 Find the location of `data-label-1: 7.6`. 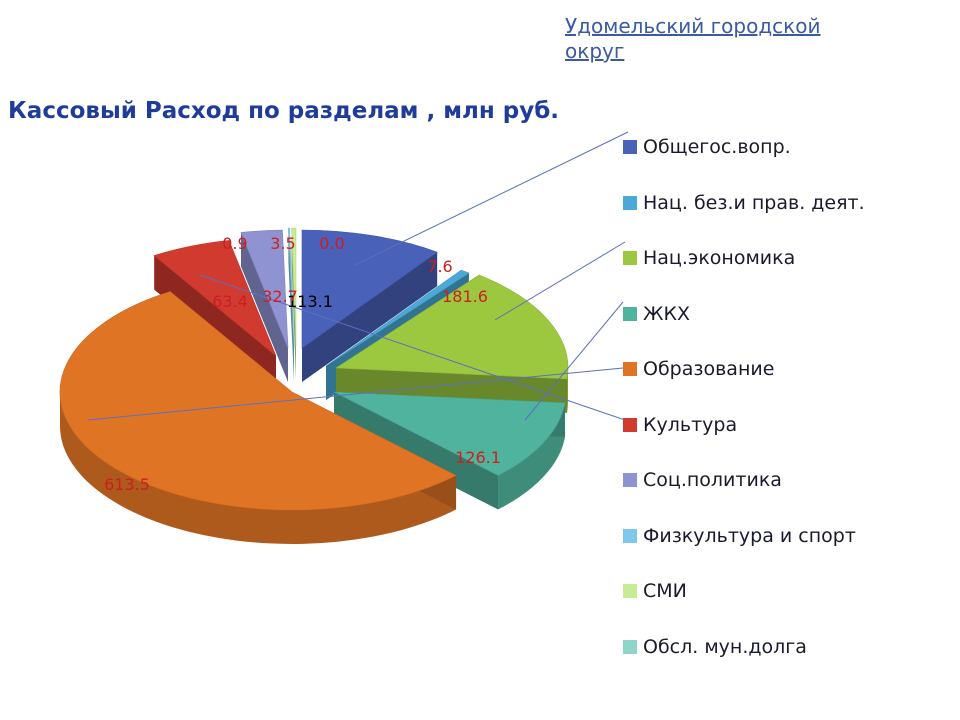

data-label-1: 7.6 is located at coordinates (439, 266).